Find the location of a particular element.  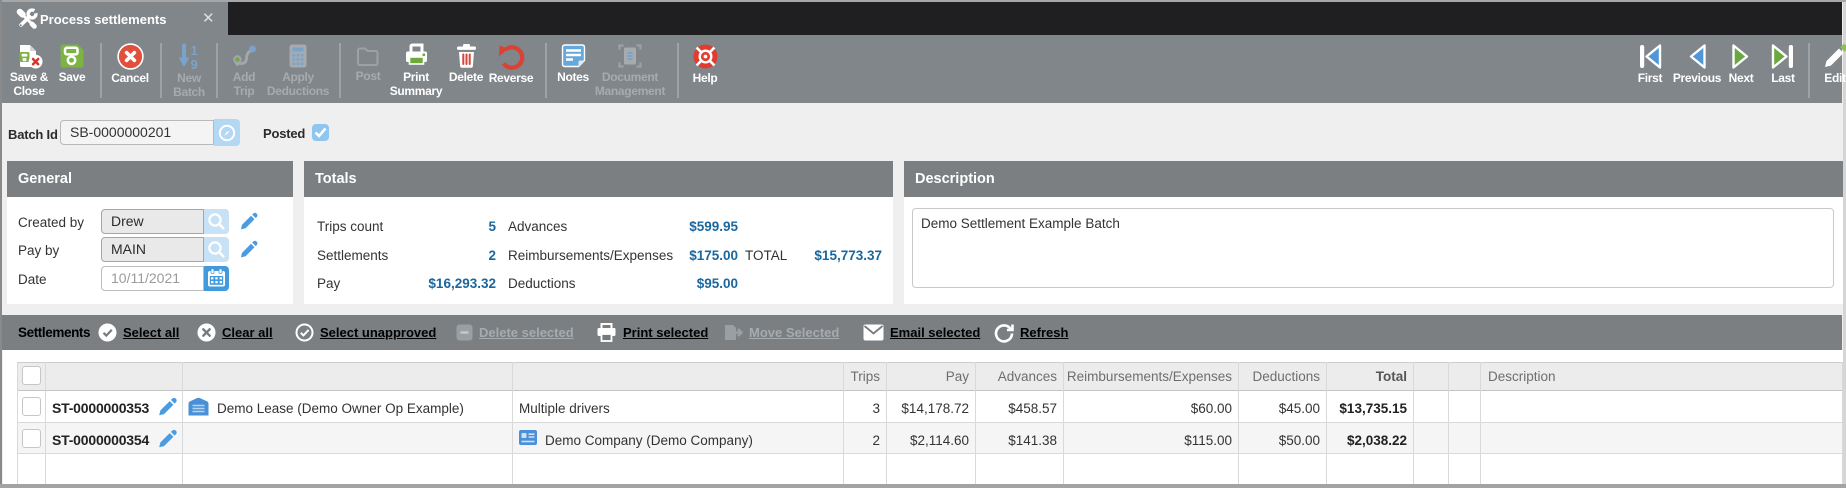

svg-text: 1 is located at coordinates (193, 50).